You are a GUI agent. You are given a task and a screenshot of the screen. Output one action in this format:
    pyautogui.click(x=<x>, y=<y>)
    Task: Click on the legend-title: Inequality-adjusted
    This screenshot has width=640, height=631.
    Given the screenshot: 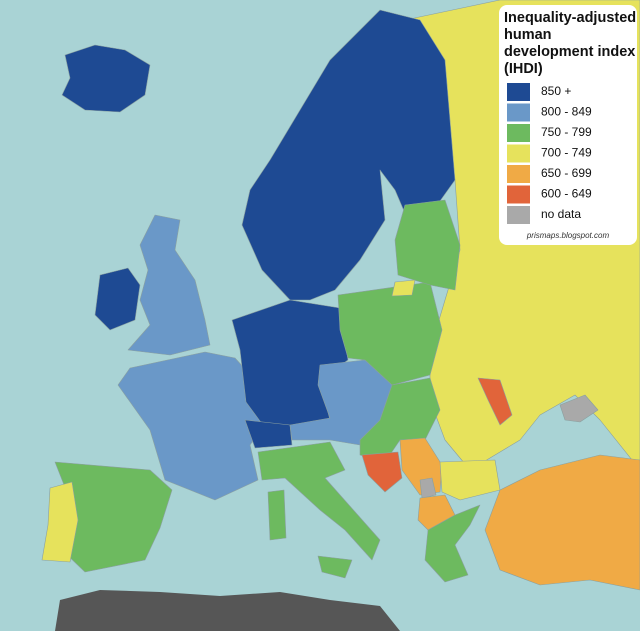 What is the action you would take?
    pyautogui.click(x=570, y=18)
    